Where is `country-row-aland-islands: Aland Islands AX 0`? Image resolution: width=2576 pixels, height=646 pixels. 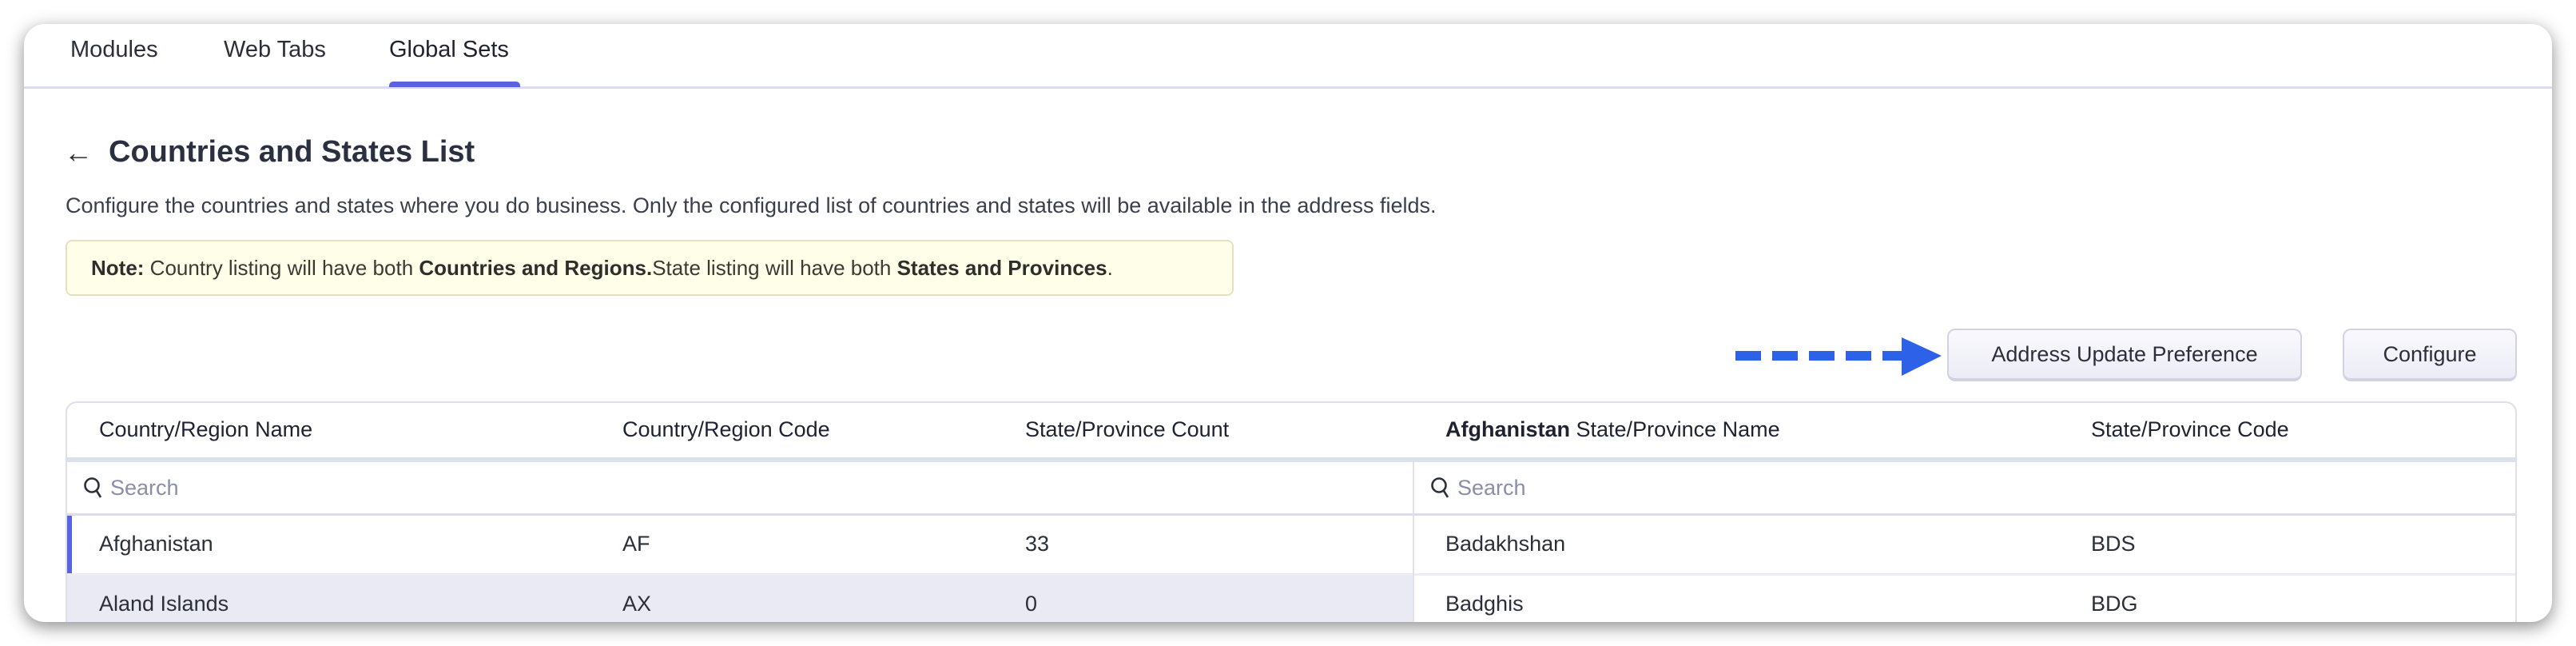 country-row-aland-islands: Aland Islands AX 0 is located at coordinates (740, 599).